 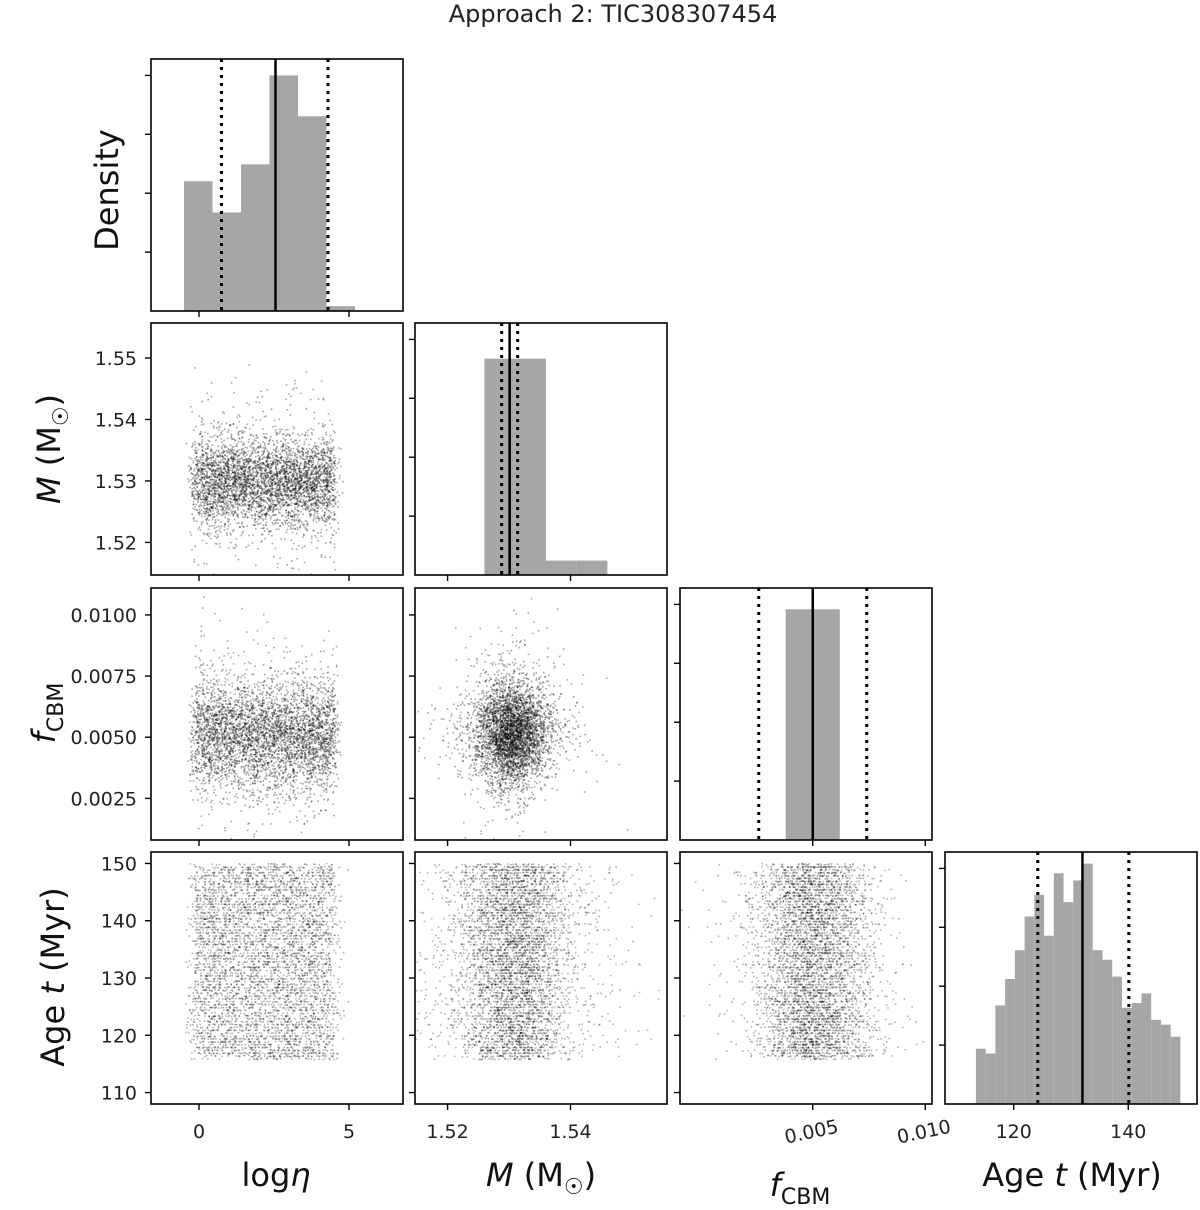 What do you see at coordinates (340, 308) in the screenshot?
I see `hist-bar-logeta` at bounding box center [340, 308].